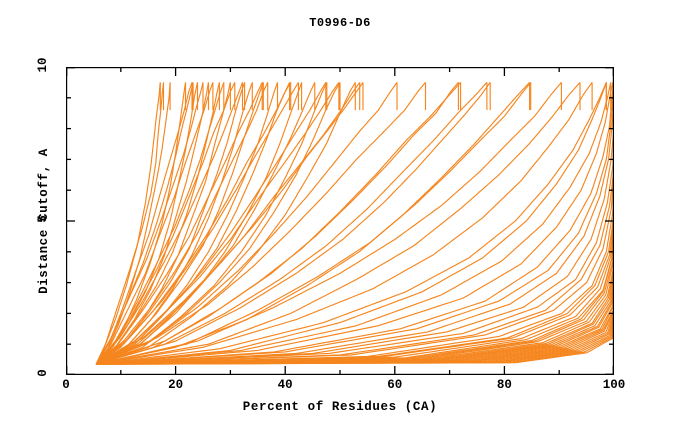 This screenshot has width=680, height=440. Describe the element at coordinates (285, 385) in the screenshot. I see `x-tick-label-40: 40` at that location.